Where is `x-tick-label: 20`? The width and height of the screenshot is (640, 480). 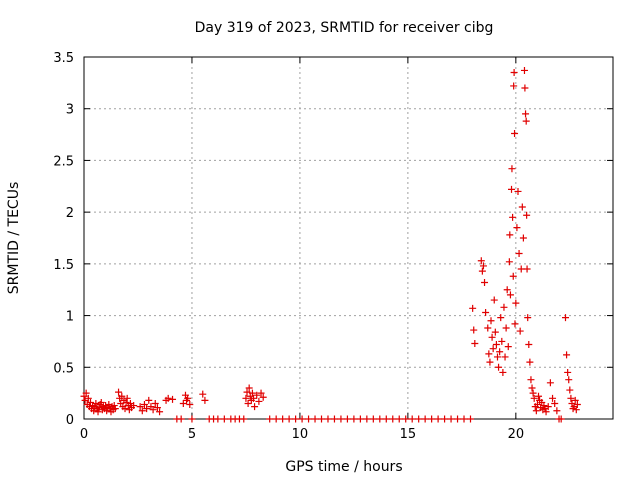 x-tick-label: 20 is located at coordinates (516, 434).